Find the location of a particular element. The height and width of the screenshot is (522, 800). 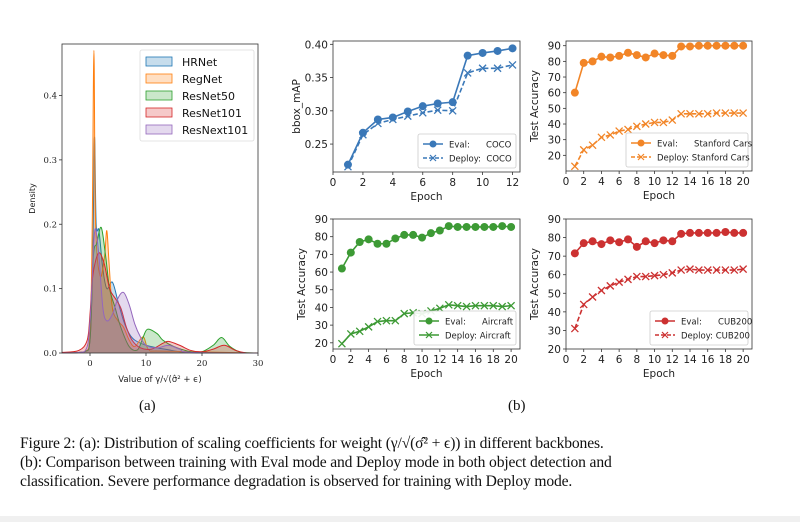

axes-frame is located at coordinates (160, 198).